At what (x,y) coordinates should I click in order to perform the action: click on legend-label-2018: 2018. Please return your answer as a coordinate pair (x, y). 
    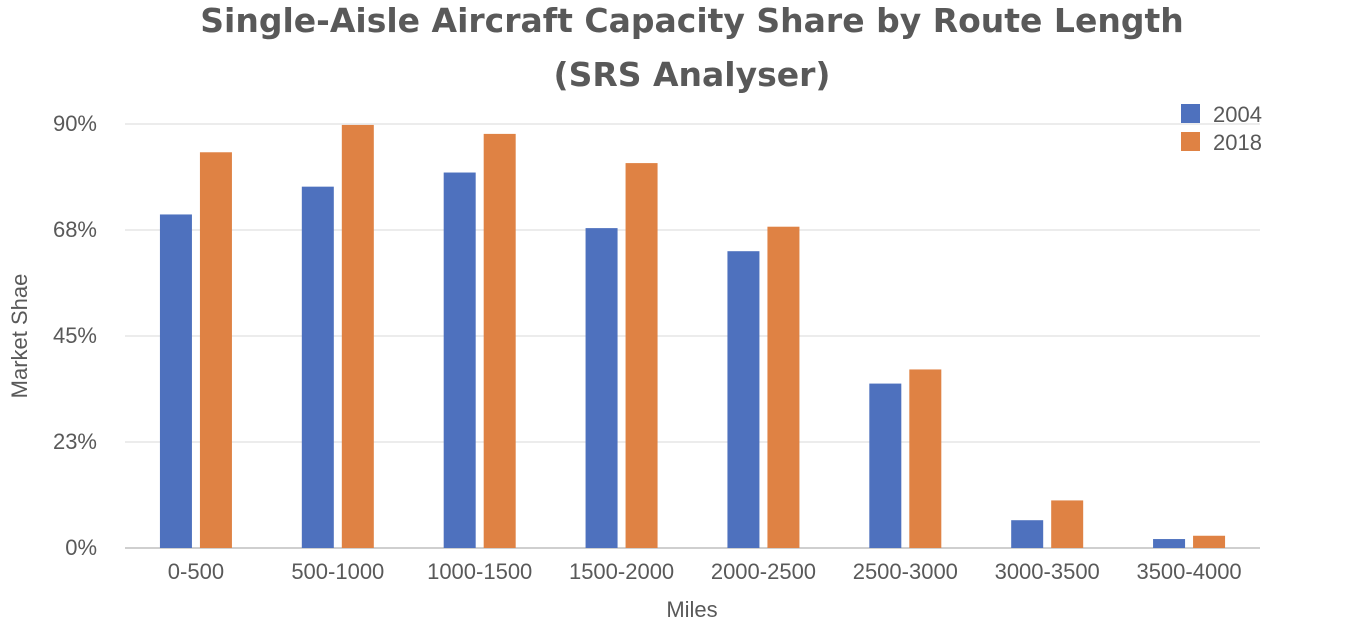
    Looking at the image, I should click on (1237, 142).